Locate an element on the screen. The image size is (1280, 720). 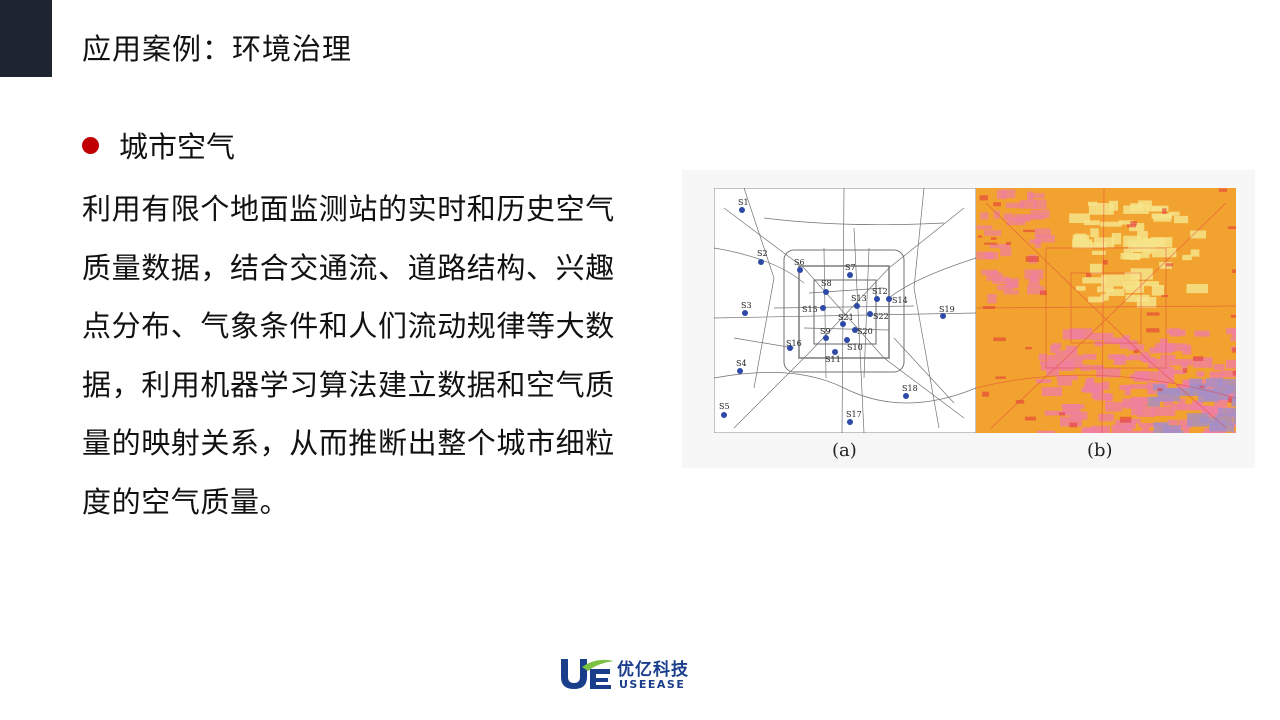
corner-accent-block is located at coordinates (26, 38).